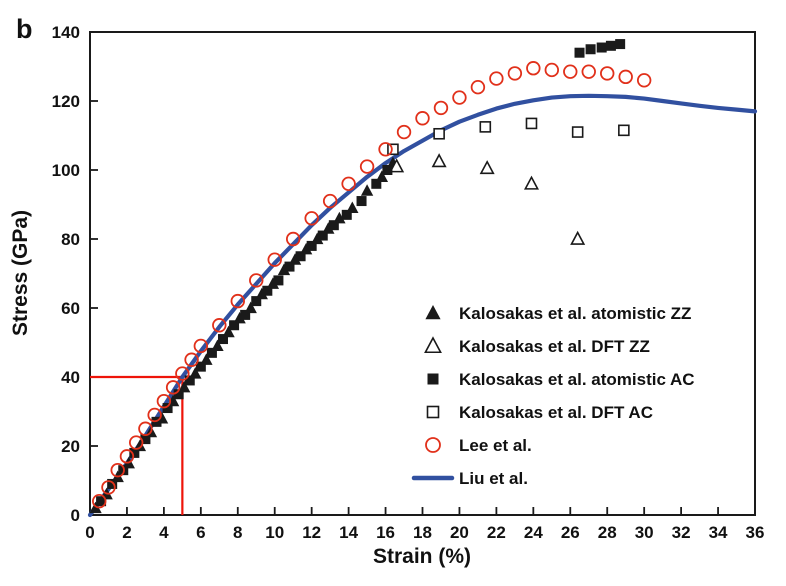  Describe the element at coordinates (570, 532) in the screenshot. I see `x-tick-label: 26` at that location.